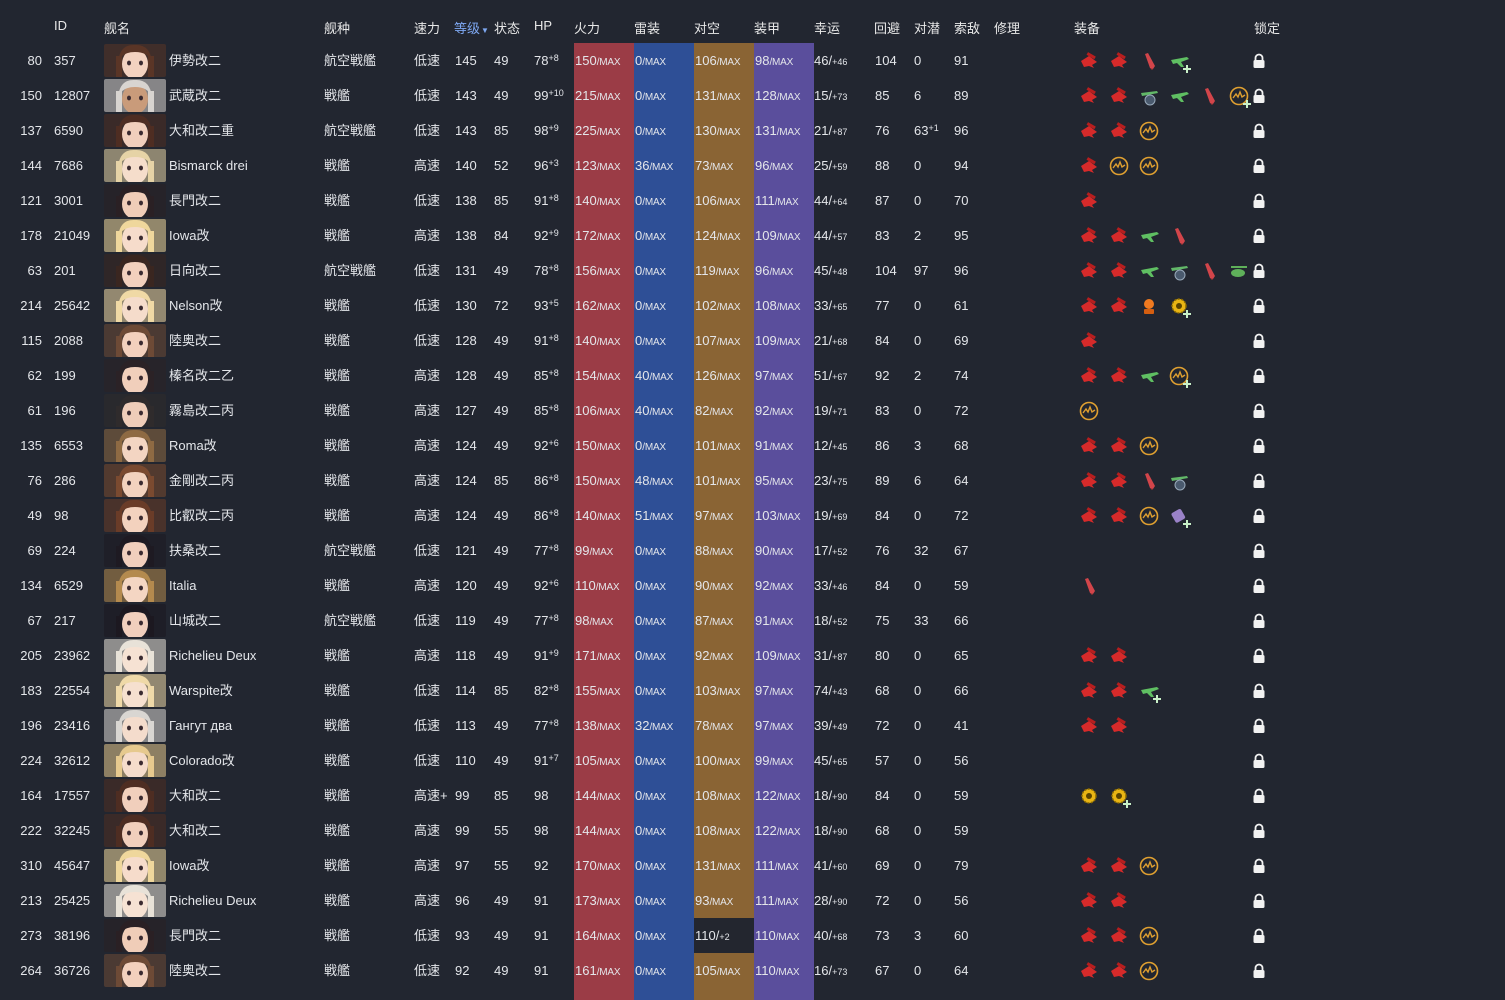  I want to click on col-header-condition: 状态, so click(507, 28).